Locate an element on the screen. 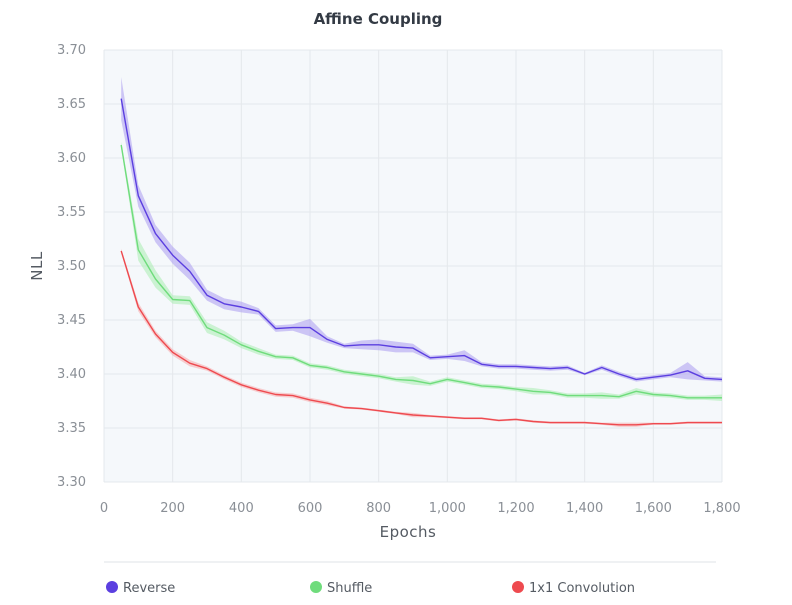 Image resolution: width=792 pixels, height=605 pixels. legend-item-1x1-convolution: 1x1 Convolution is located at coordinates (573, 588).